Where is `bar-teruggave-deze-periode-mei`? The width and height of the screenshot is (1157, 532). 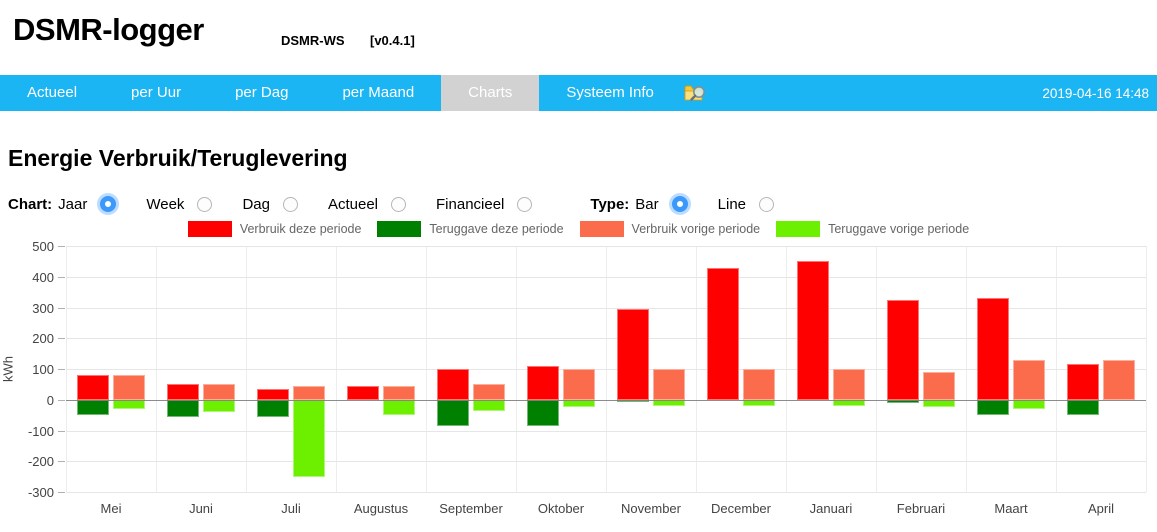 bar-teruggave-deze-periode-mei is located at coordinates (93, 407).